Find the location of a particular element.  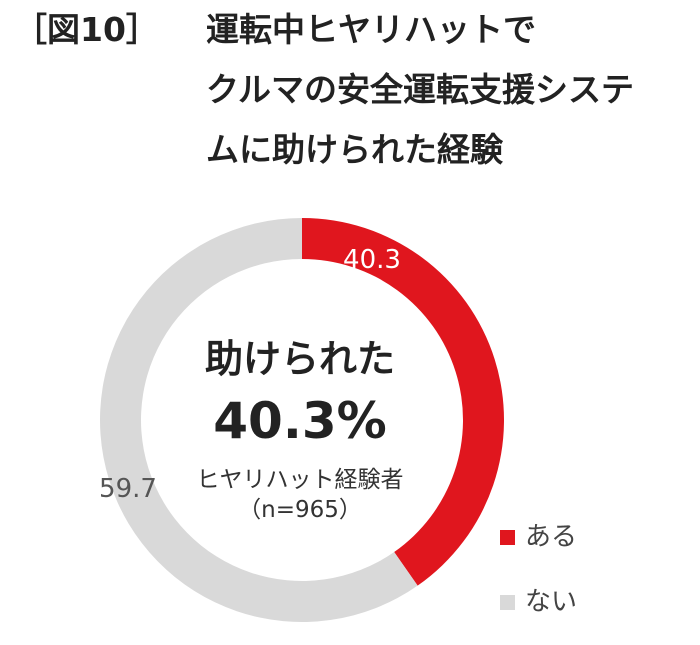

figure-number: ［図10］ is located at coordinates (86, 29).